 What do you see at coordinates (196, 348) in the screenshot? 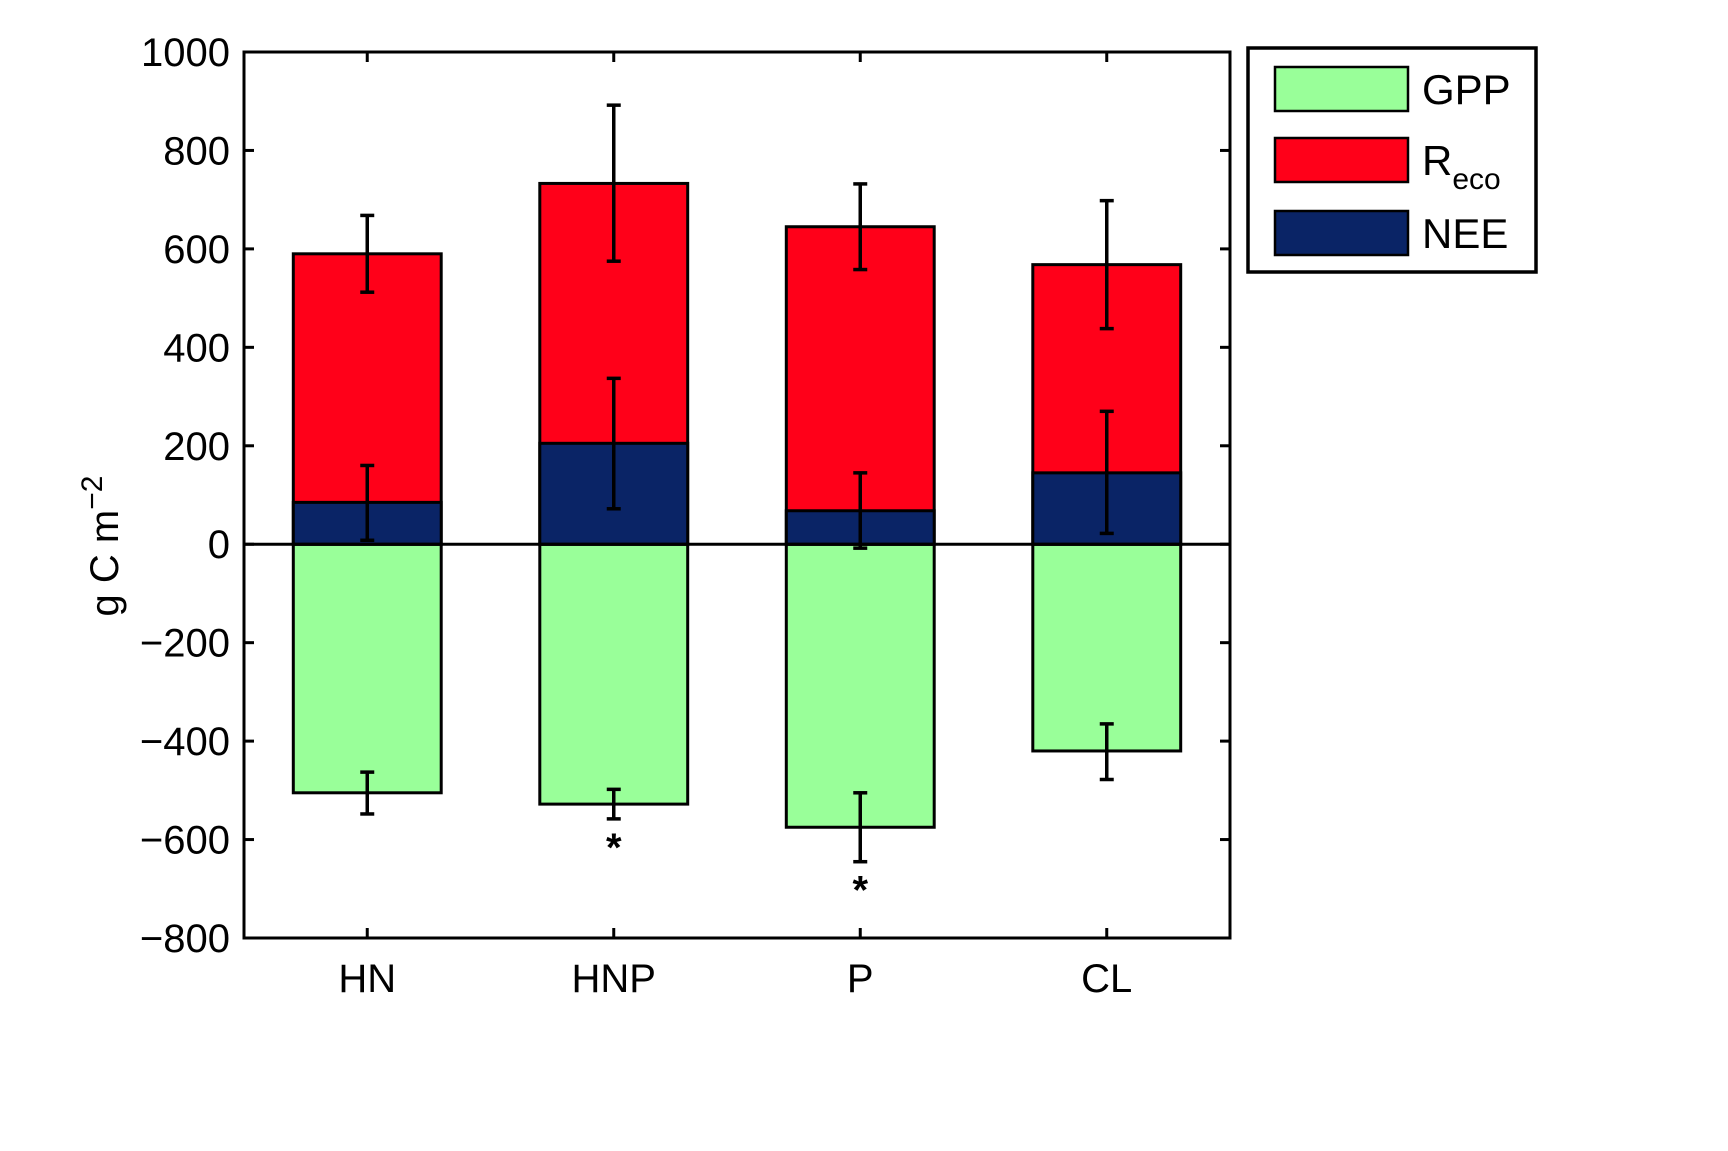
I see `y-tick-label: 400` at bounding box center [196, 348].